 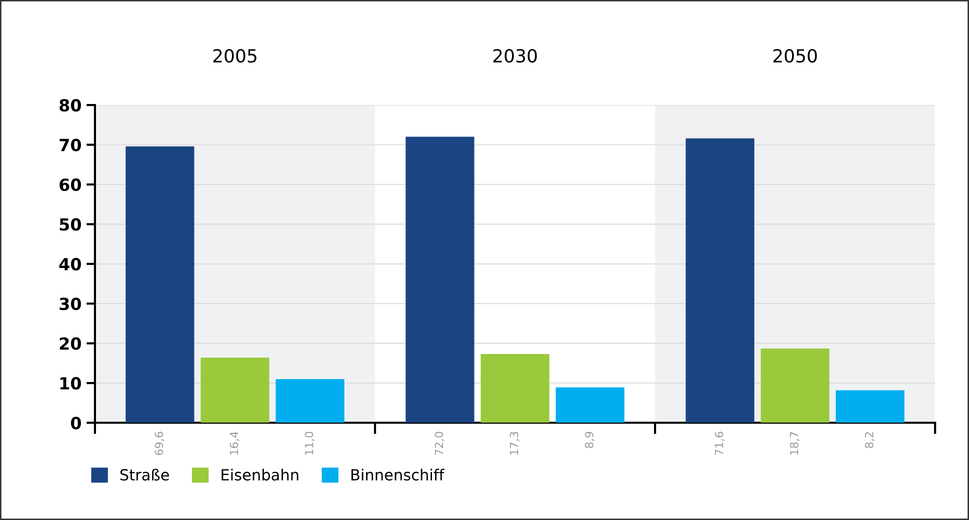 I want to click on y-tick-label: 70, so click(x=70, y=145).